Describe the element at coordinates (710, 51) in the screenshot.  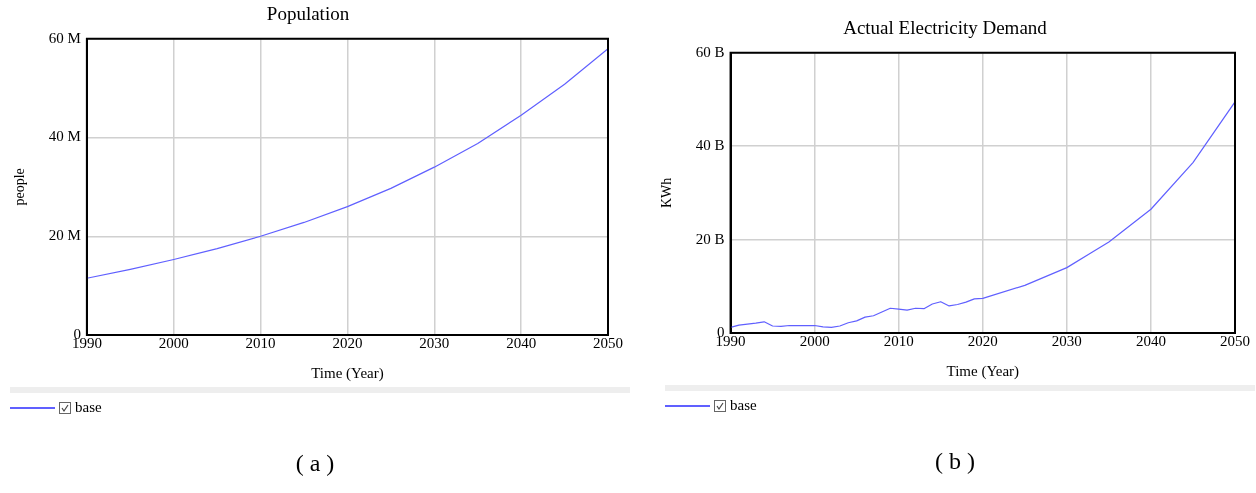
I see `y-tick-label: 60 B` at that location.